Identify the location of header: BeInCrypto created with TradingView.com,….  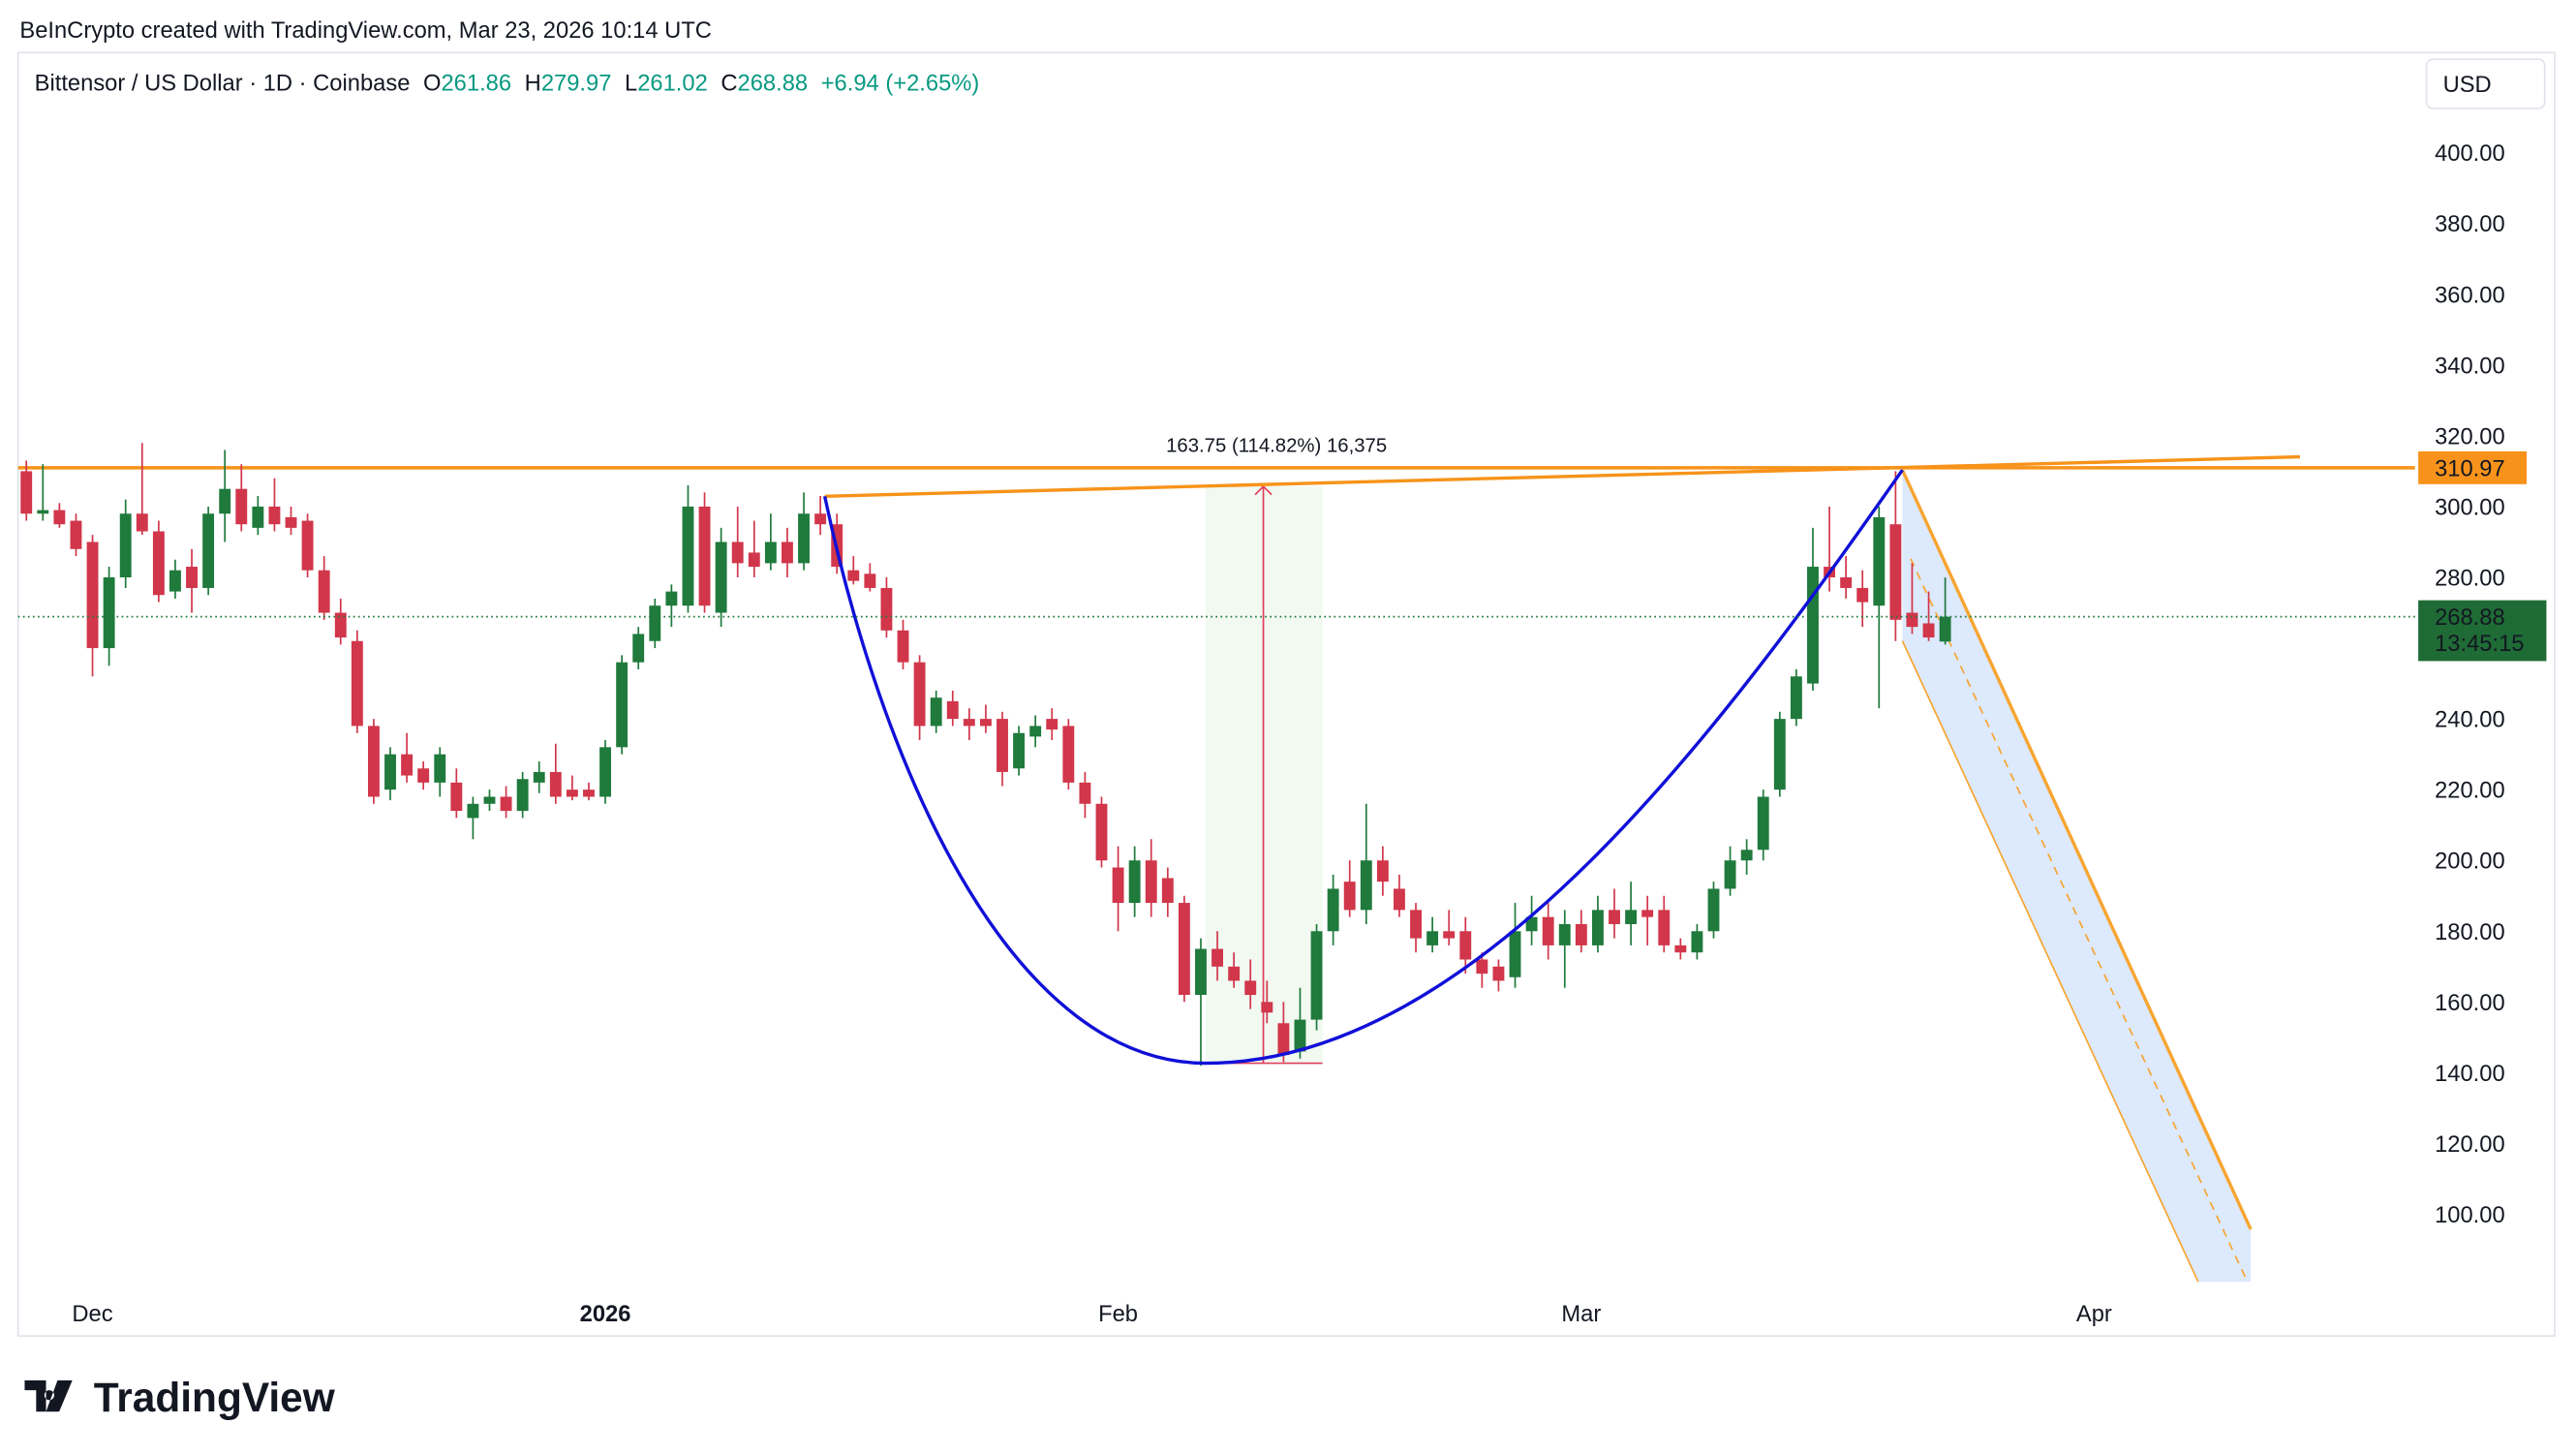
(365, 31).